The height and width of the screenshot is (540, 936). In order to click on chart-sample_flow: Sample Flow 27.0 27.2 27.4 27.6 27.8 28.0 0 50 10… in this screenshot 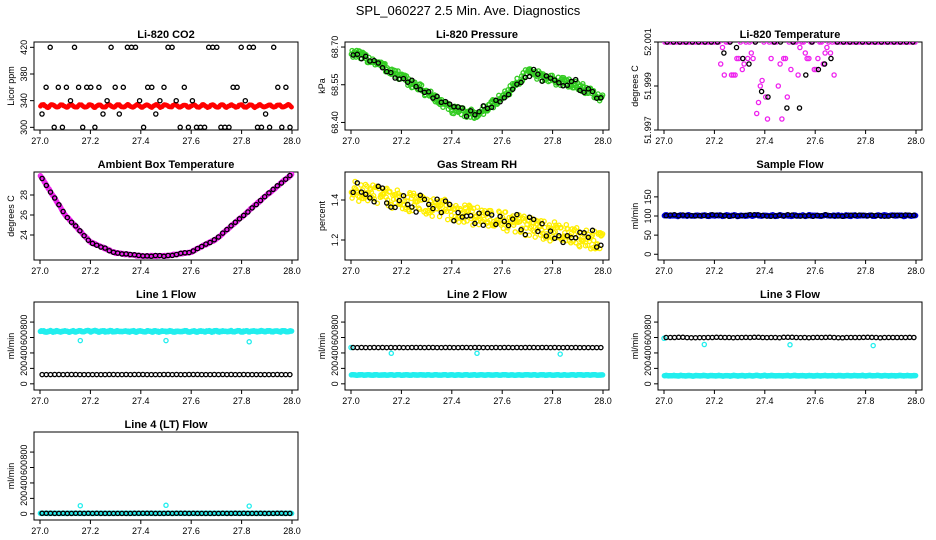, I will do `click(777, 217)`.